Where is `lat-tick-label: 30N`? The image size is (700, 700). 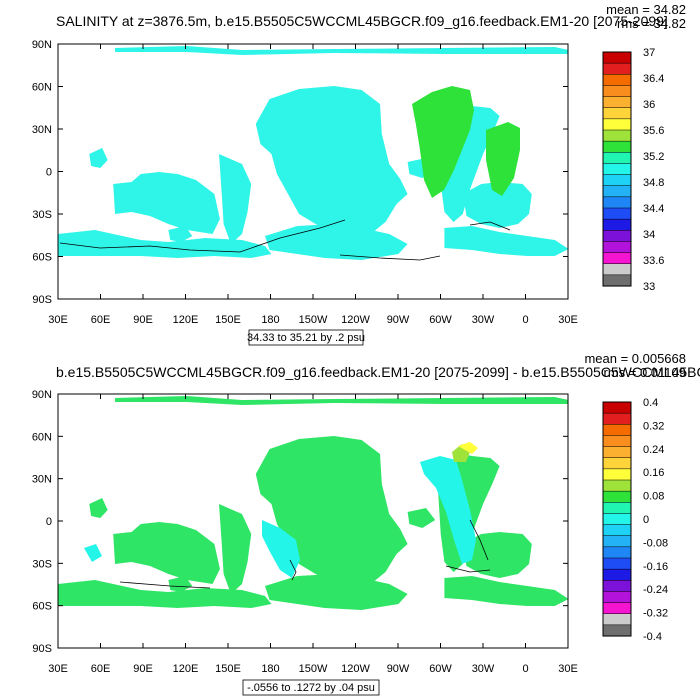 lat-tick-label: 30N is located at coordinates (42, 480).